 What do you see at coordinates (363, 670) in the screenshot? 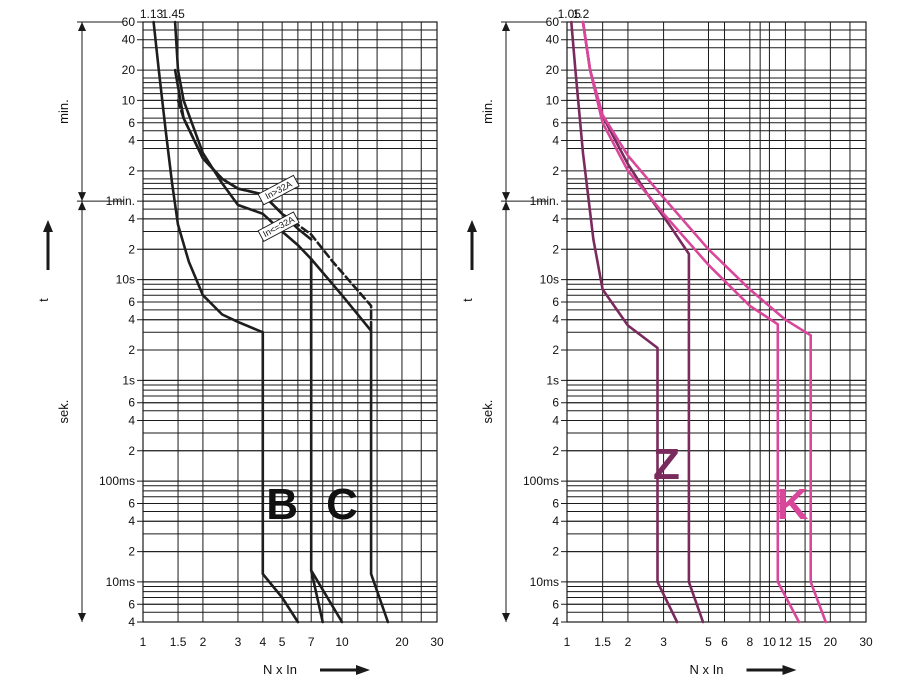
I see `arrowhead-right-icon` at bounding box center [363, 670].